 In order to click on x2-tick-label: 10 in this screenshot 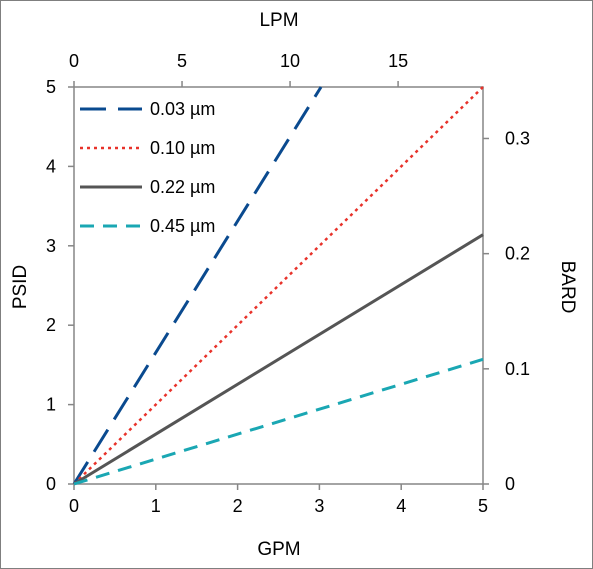, I will do `click(290, 61)`.